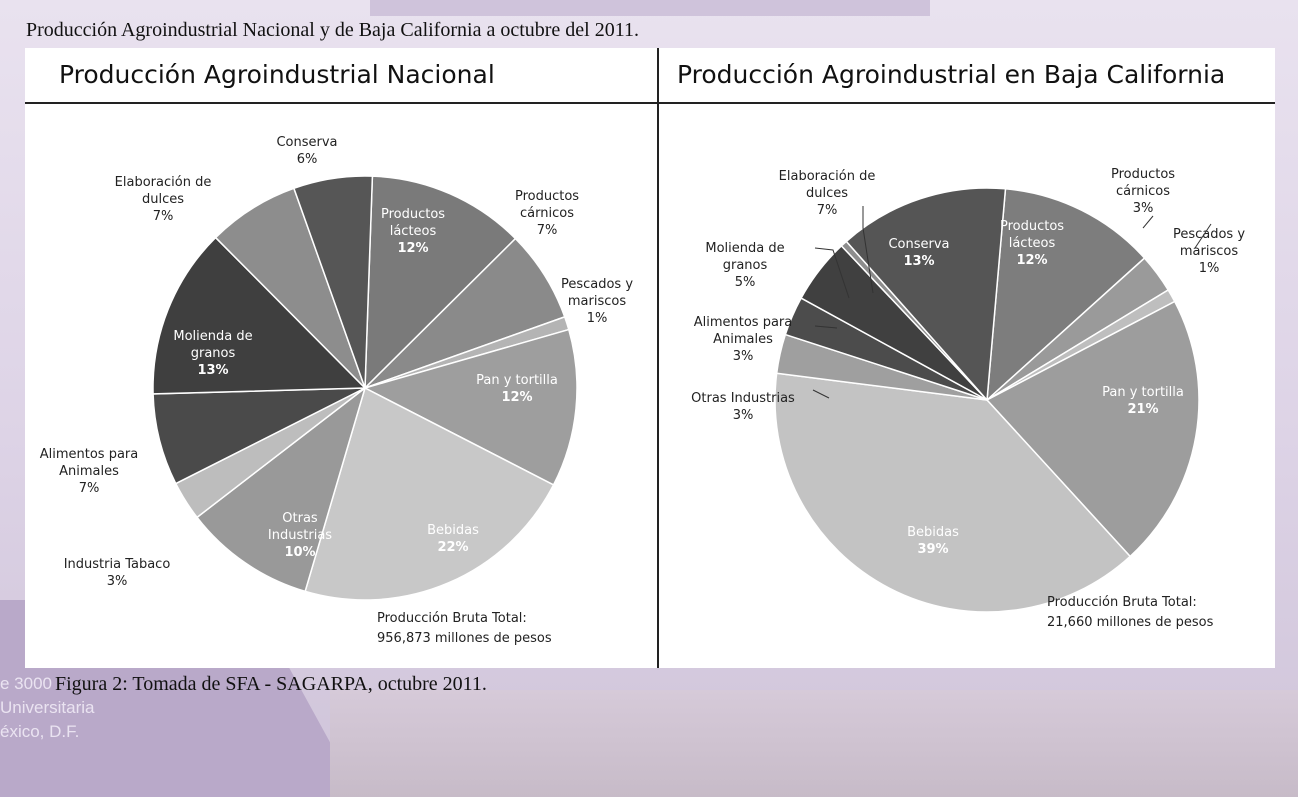 The image size is (1298, 797). What do you see at coordinates (827, 193) in the screenshot?
I see `slice-label-1-8: Elaboración de dulces 7%` at bounding box center [827, 193].